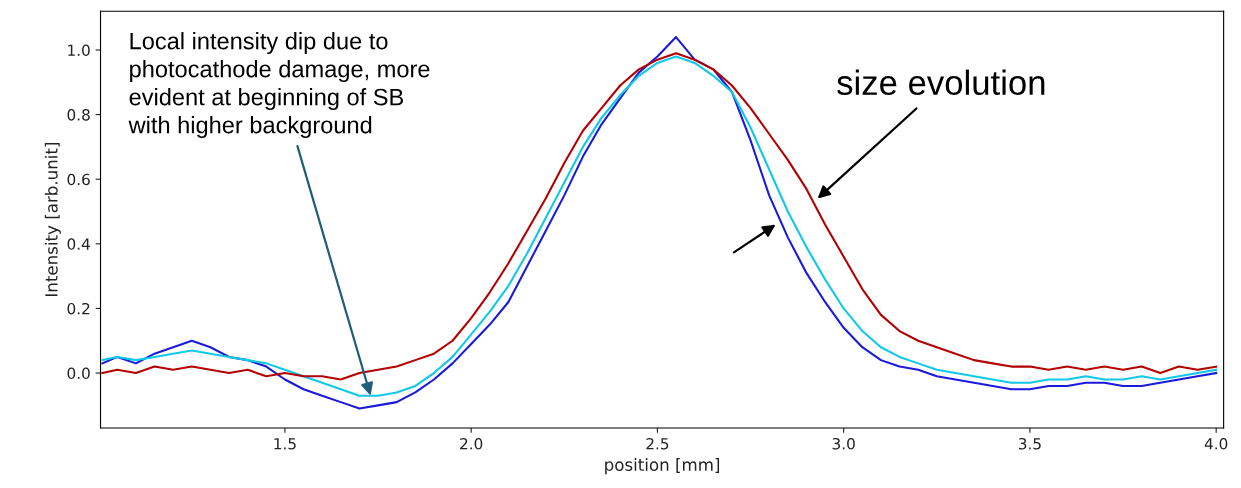 The image size is (1241, 488). I want to click on y-tick-label: 0.8, so click(78, 115).